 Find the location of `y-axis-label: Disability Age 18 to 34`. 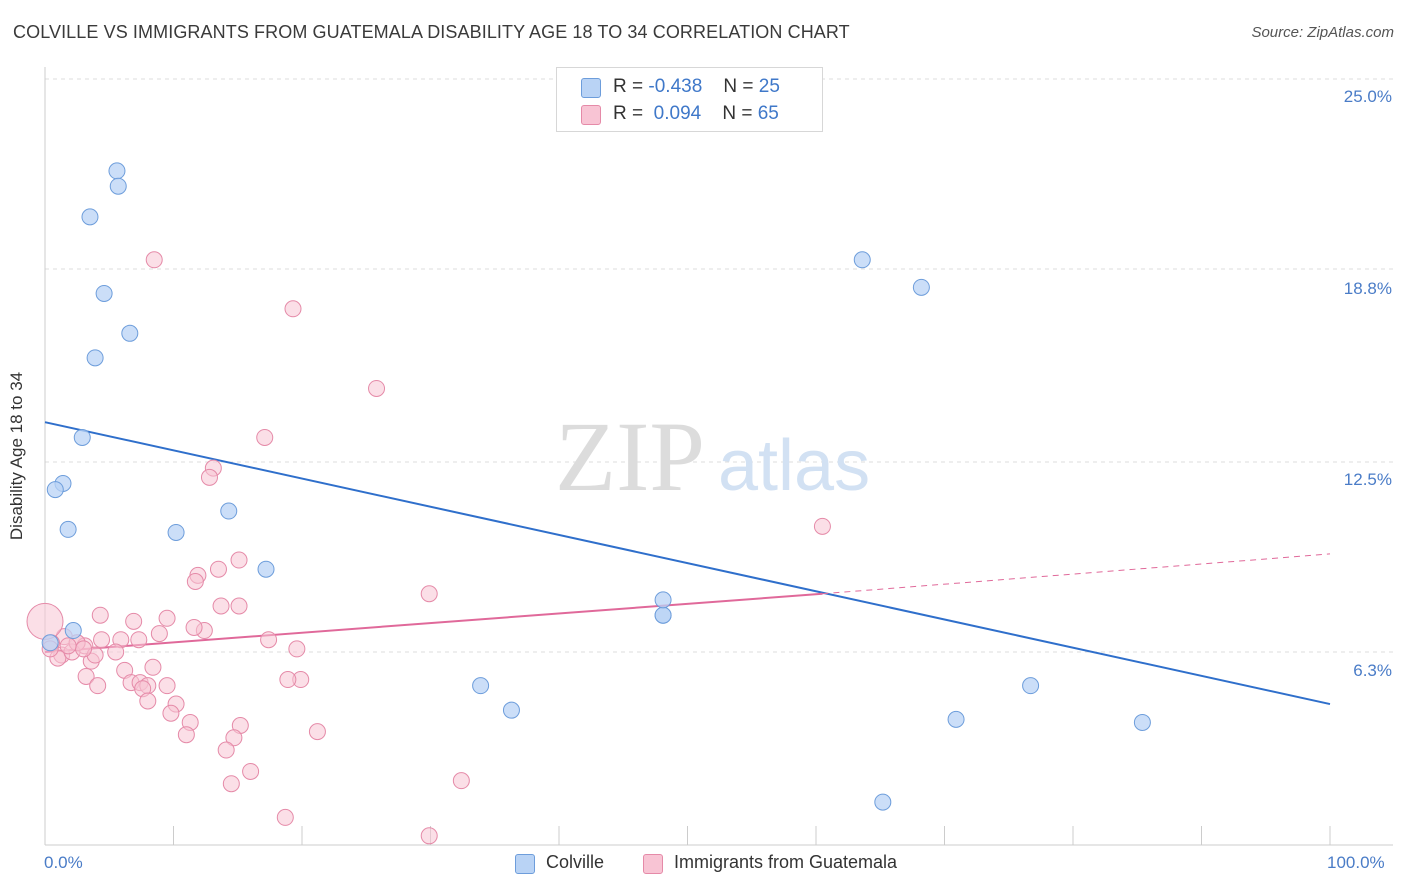

y-axis-label: Disability Age 18 to 34 is located at coordinates (16, 456).